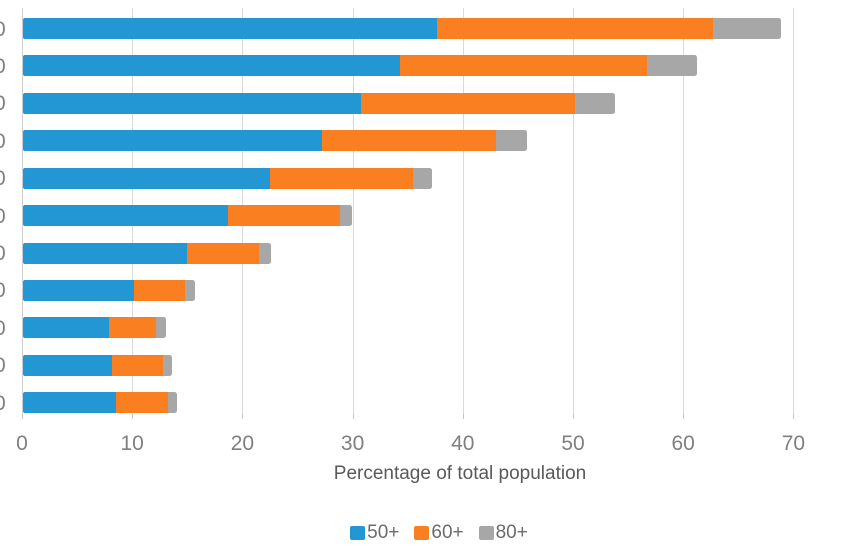 This screenshot has width=863, height=551. What do you see at coordinates (383, 532) in the screenshot?
I see `legend-label-50plus: 50+` at bounding box center [383, 532].